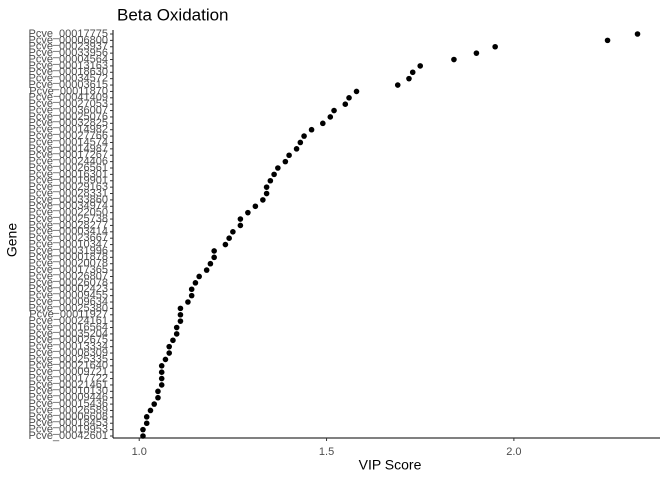 The image size is (672, 480). What do you see at coordinates (68, 334) in the screenshot?
I see `y-tick-label: Pcve_00035204` at bounding box center [68, 334].